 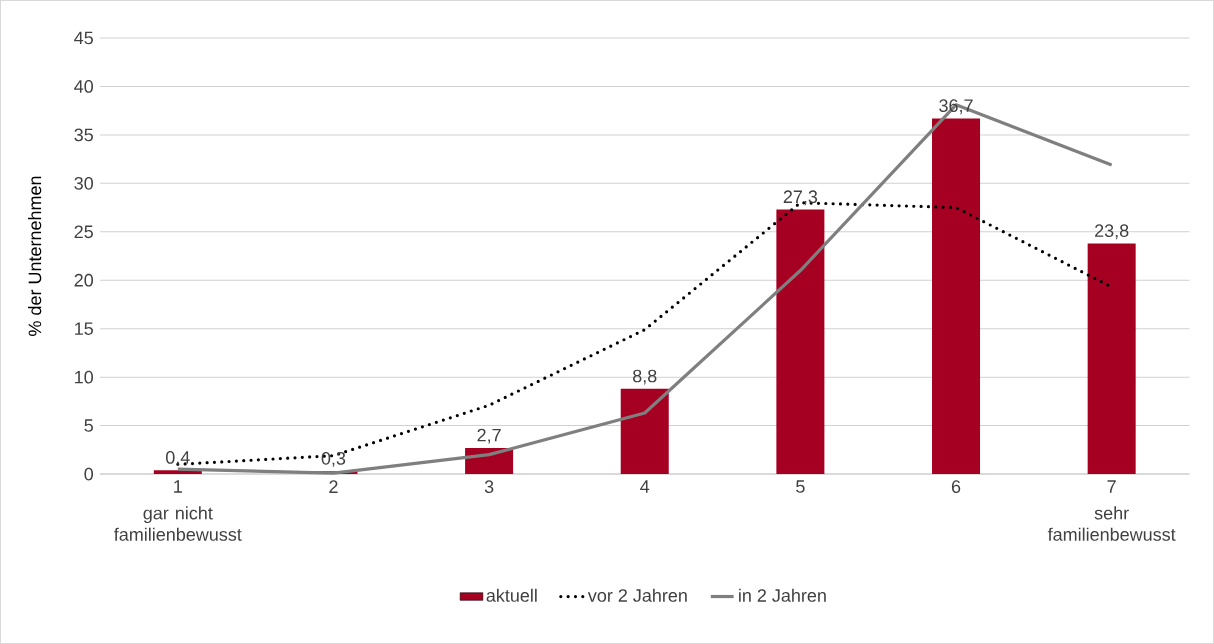 What do you see at coordinates (511, 595) in the screenshot?
I see `legend-label: aktuell` at bounding box center [511, 595].